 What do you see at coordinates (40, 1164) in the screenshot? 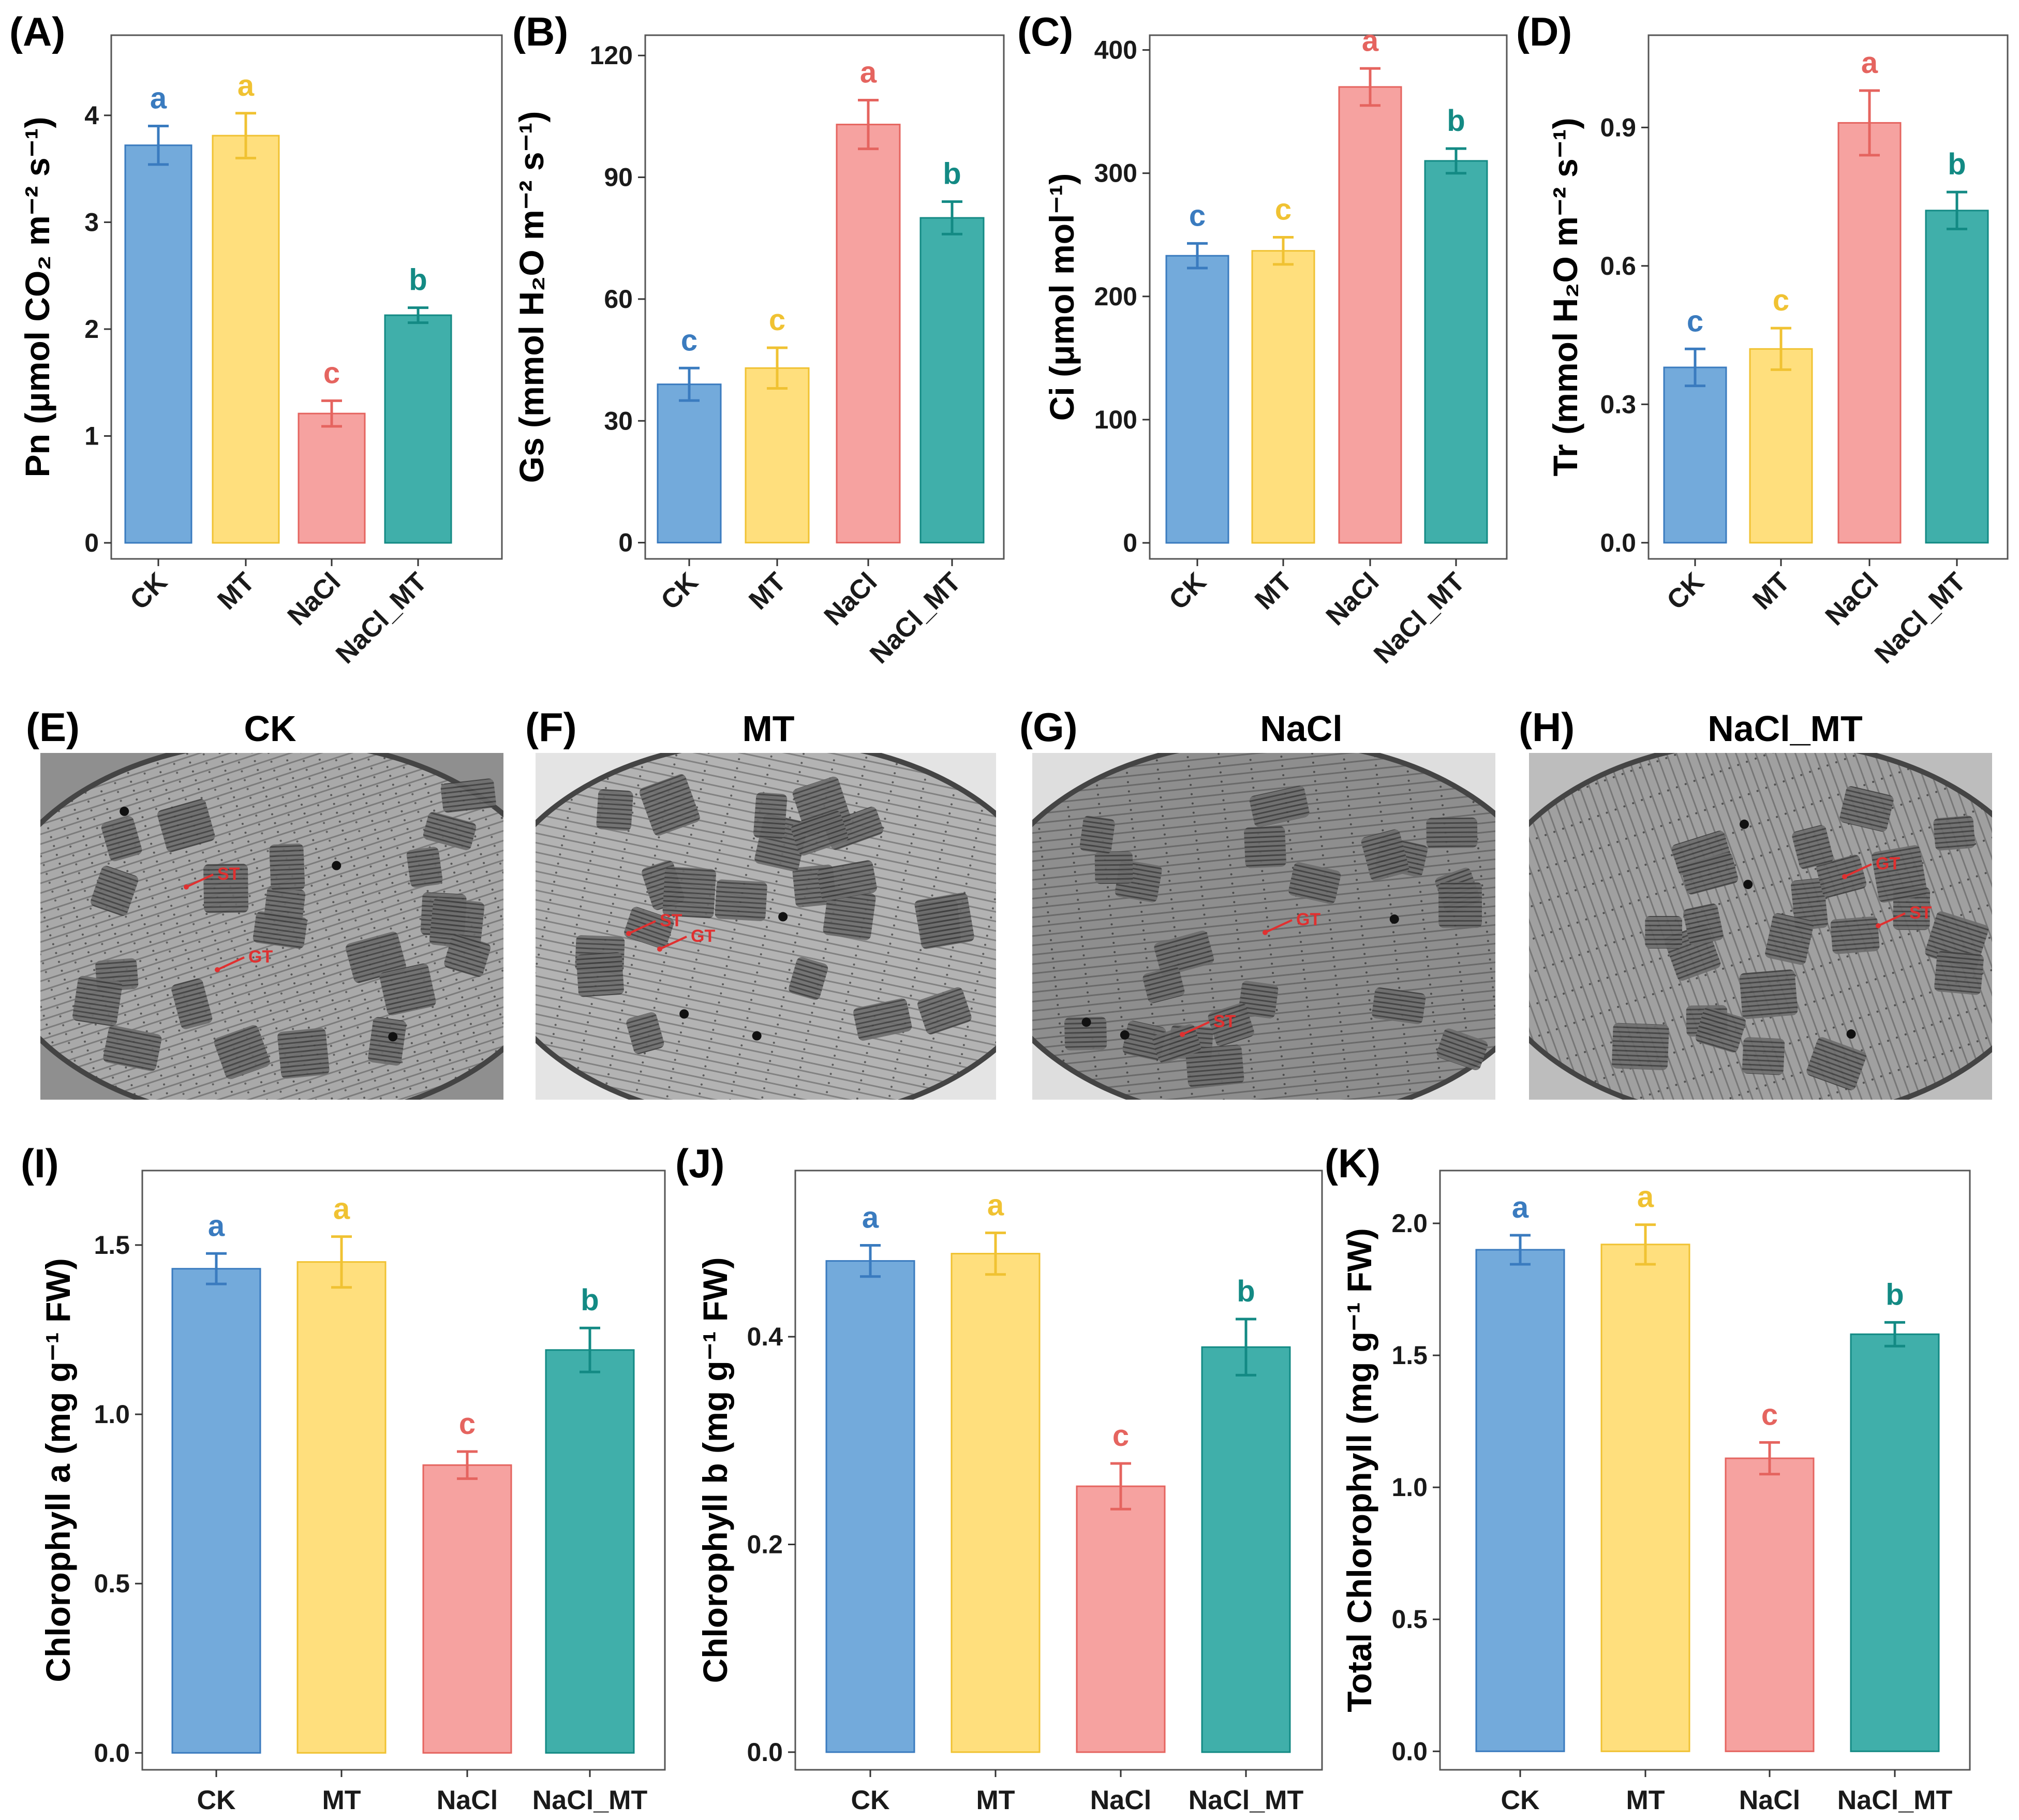
I see `panel-label: (I)` at bounding box center [40, 1164].